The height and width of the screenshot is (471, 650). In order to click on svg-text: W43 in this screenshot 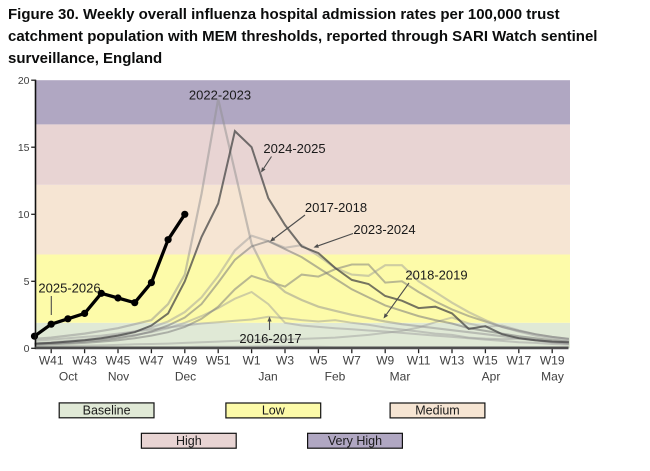, I will do `click(84, 361)`.